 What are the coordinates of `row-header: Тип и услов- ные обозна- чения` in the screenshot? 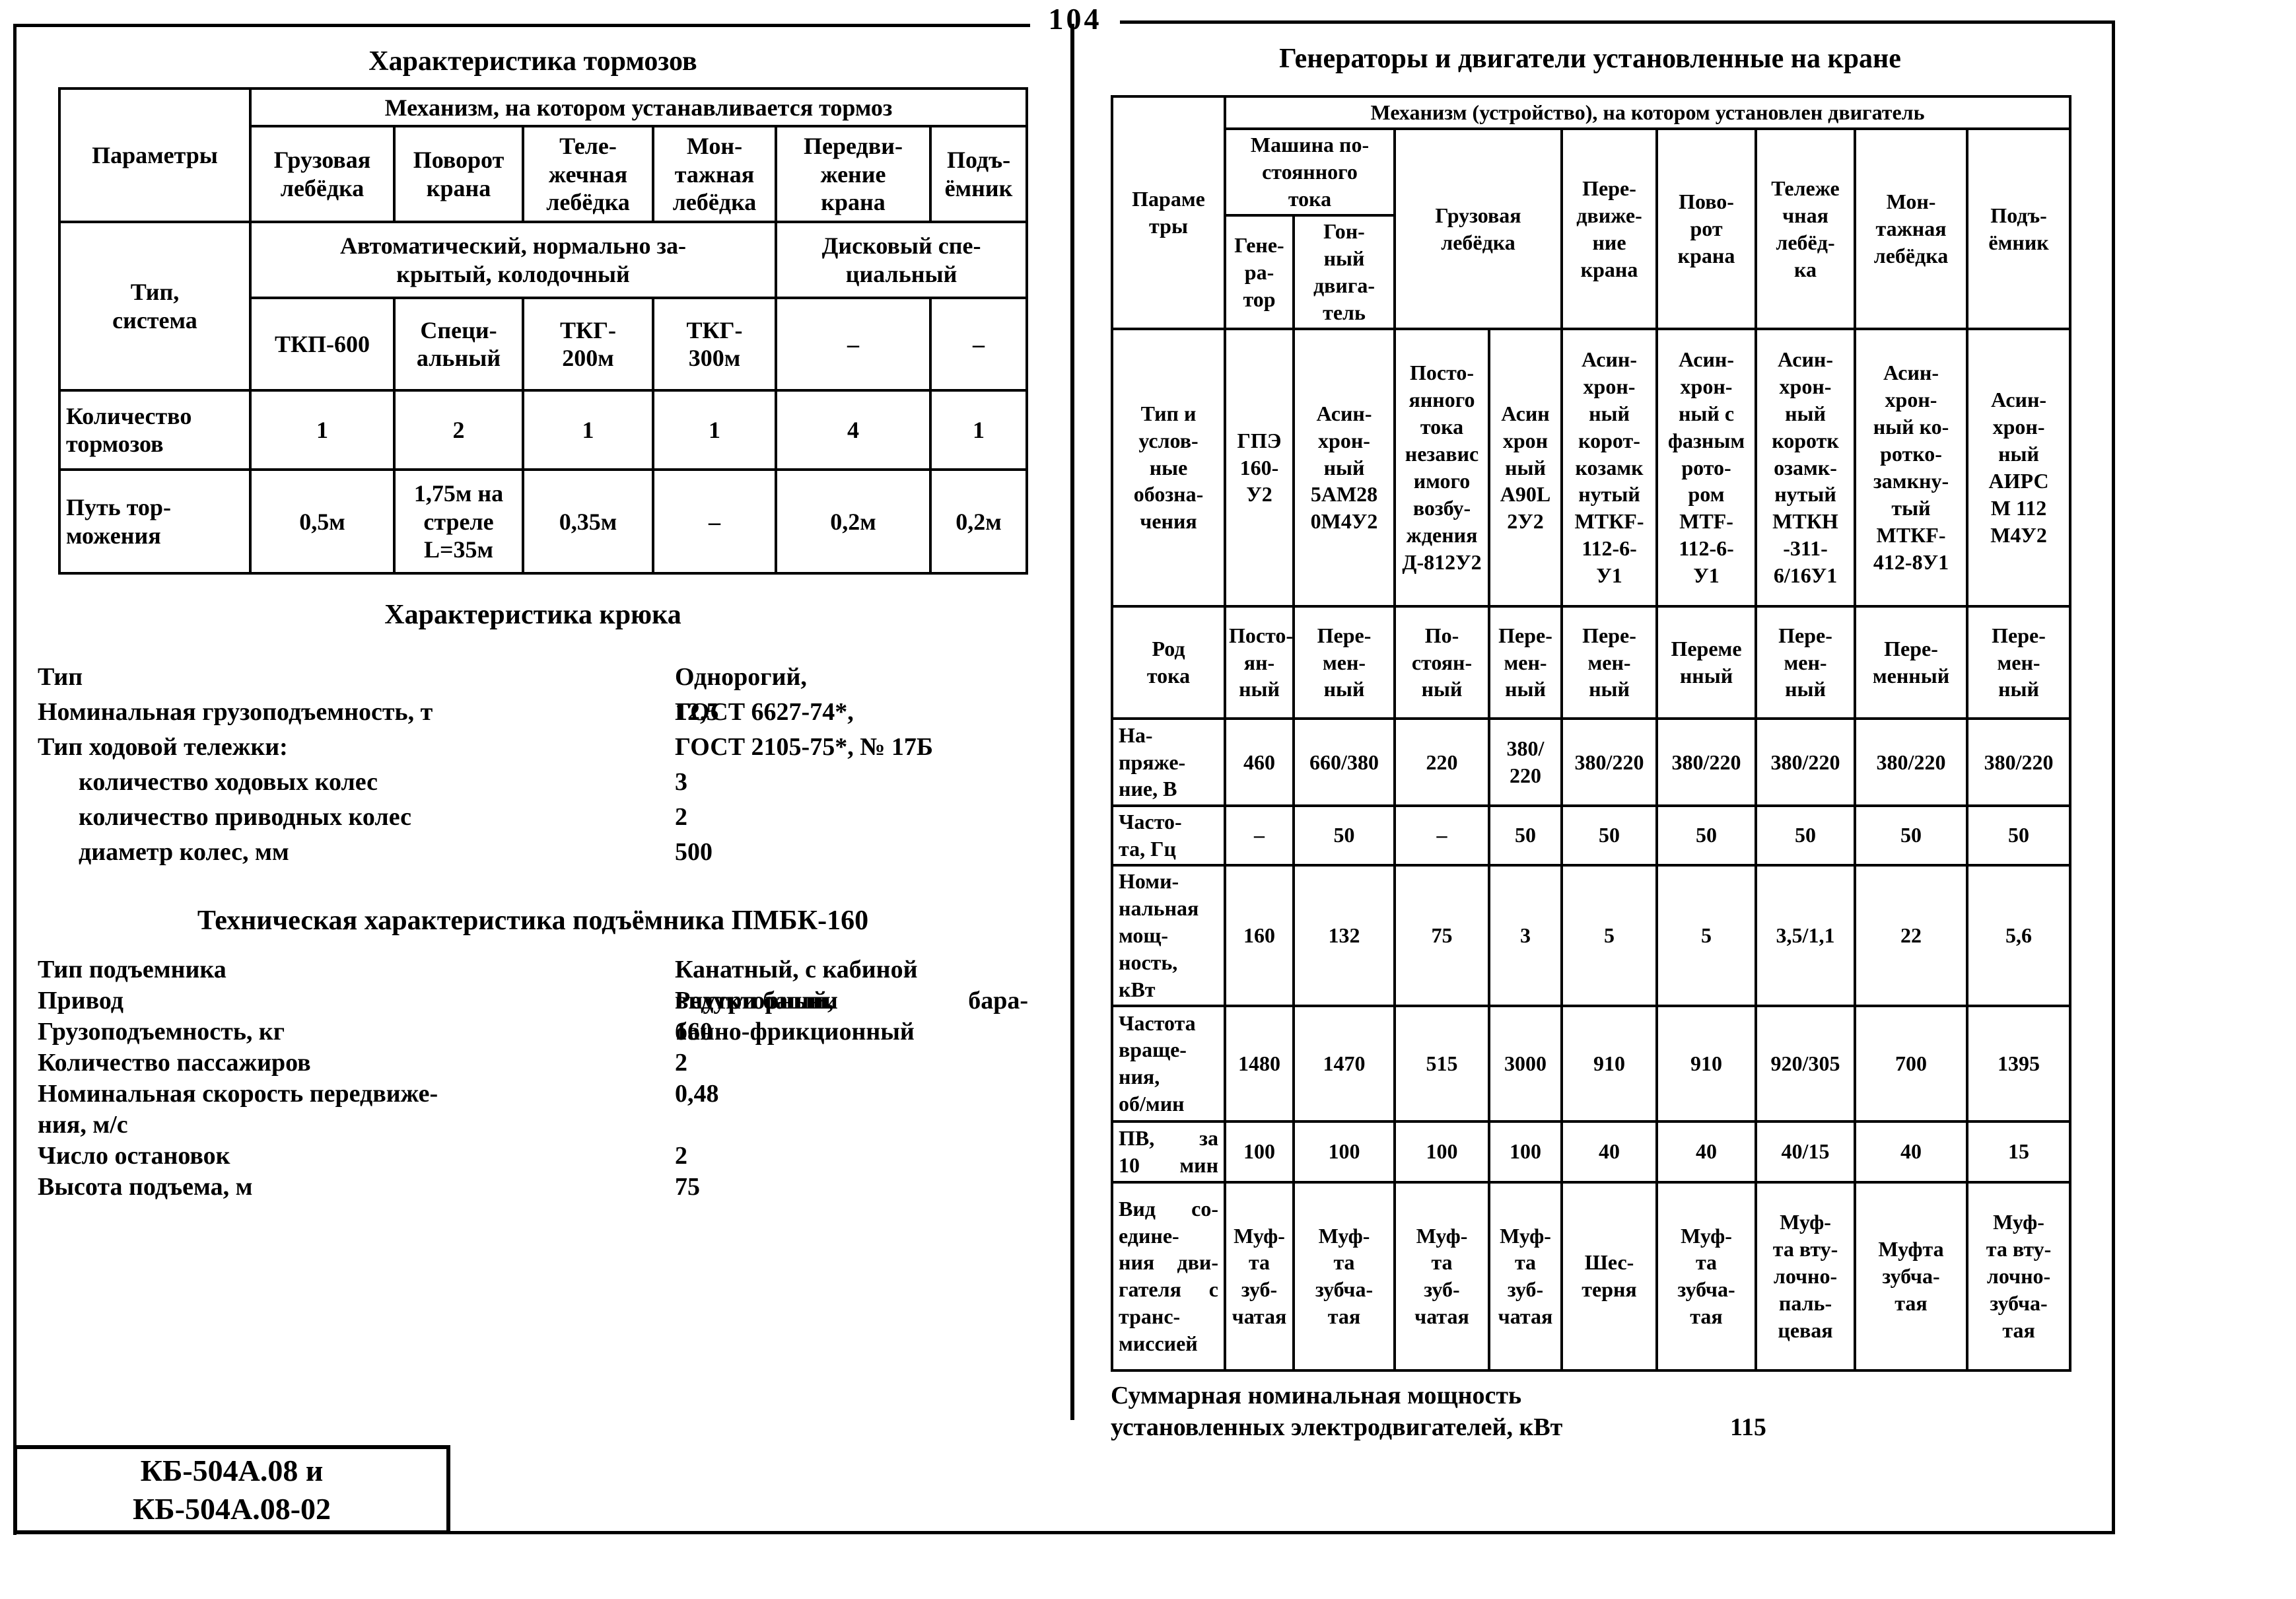 It's located at (1168, 468).